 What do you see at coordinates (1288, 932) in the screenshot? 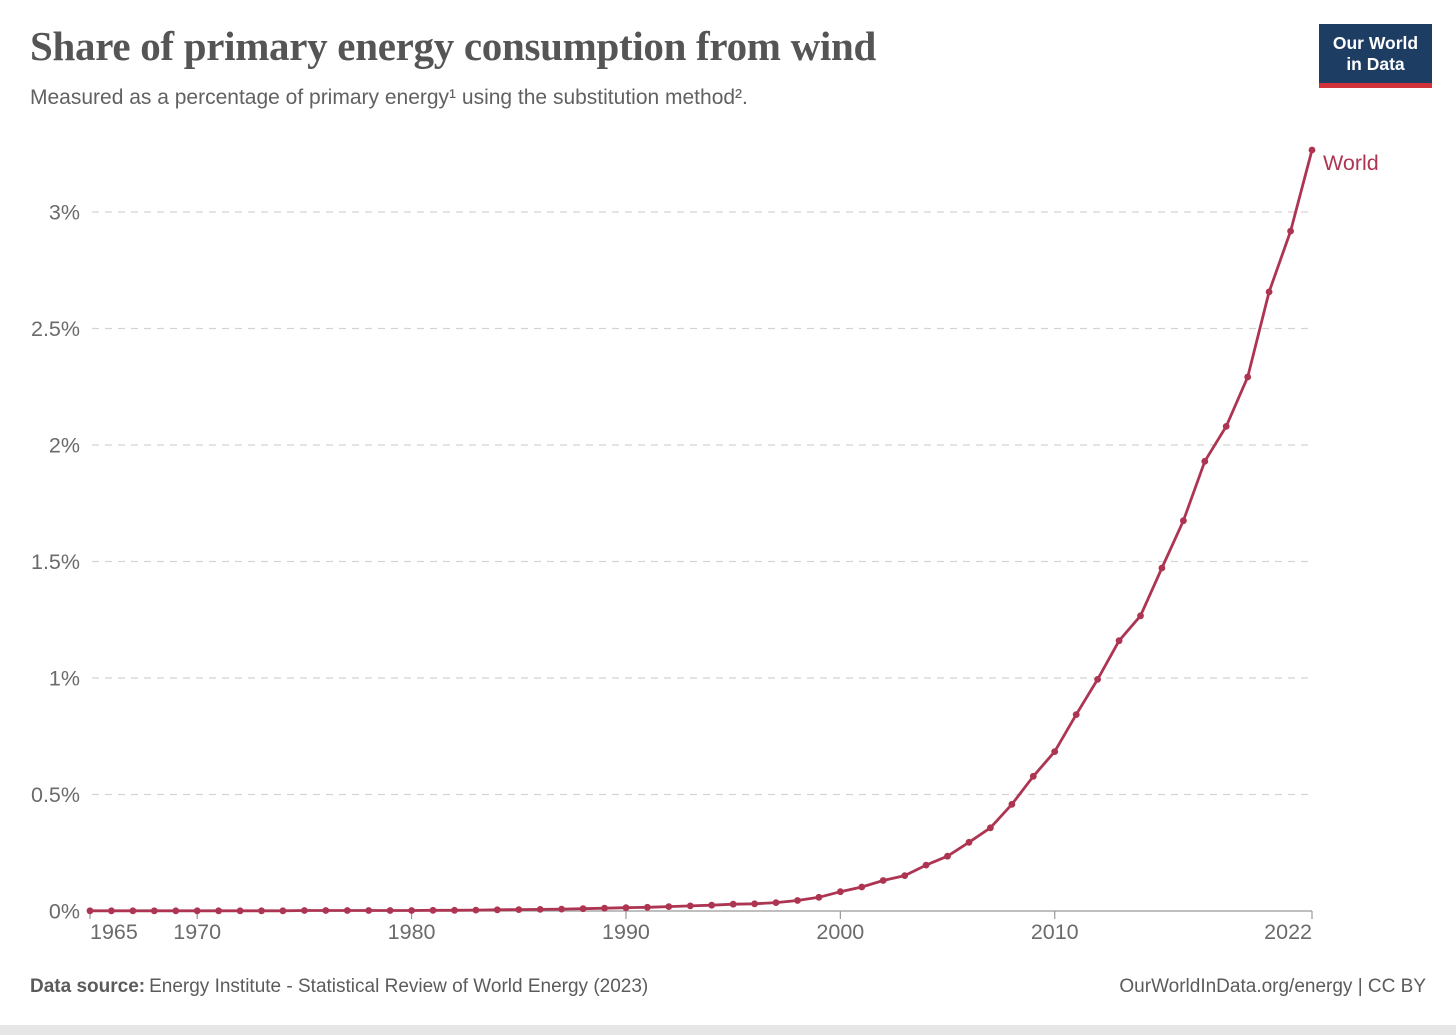
I see `x-tick-label-2022: 2022` at bounding box center [1288, 932].